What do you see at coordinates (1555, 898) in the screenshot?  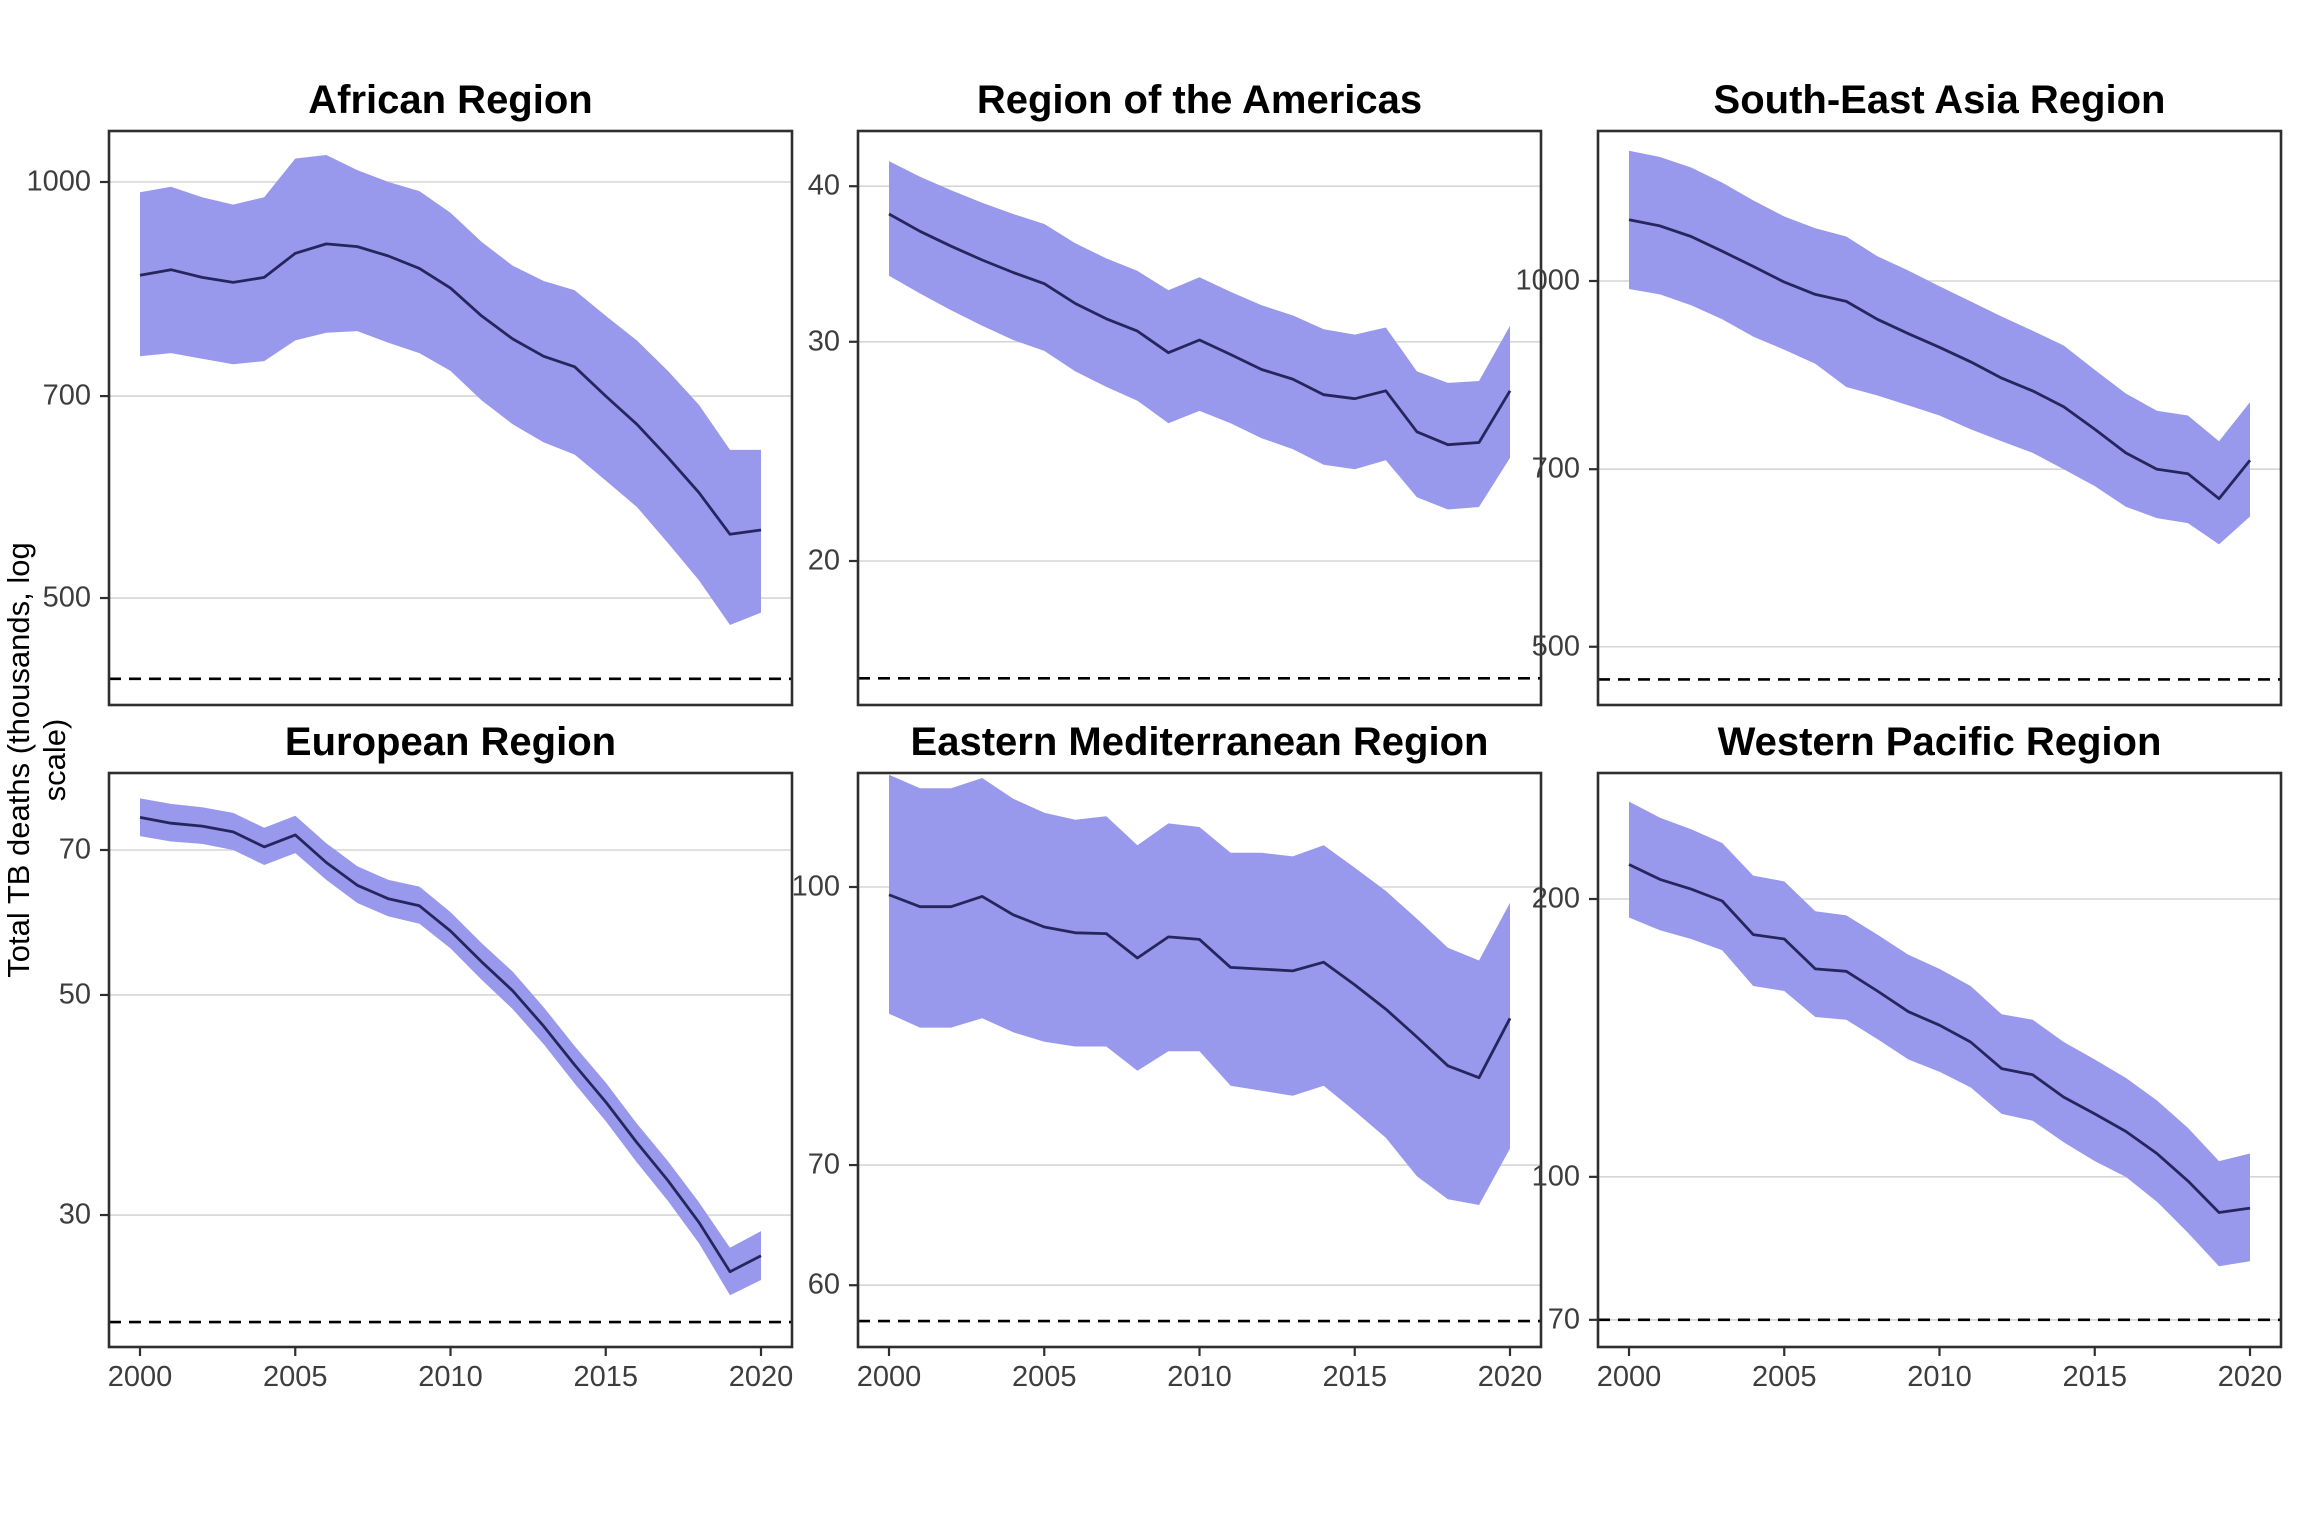 I see `y-tick-label: 200` at bounding box center [1555, 898].